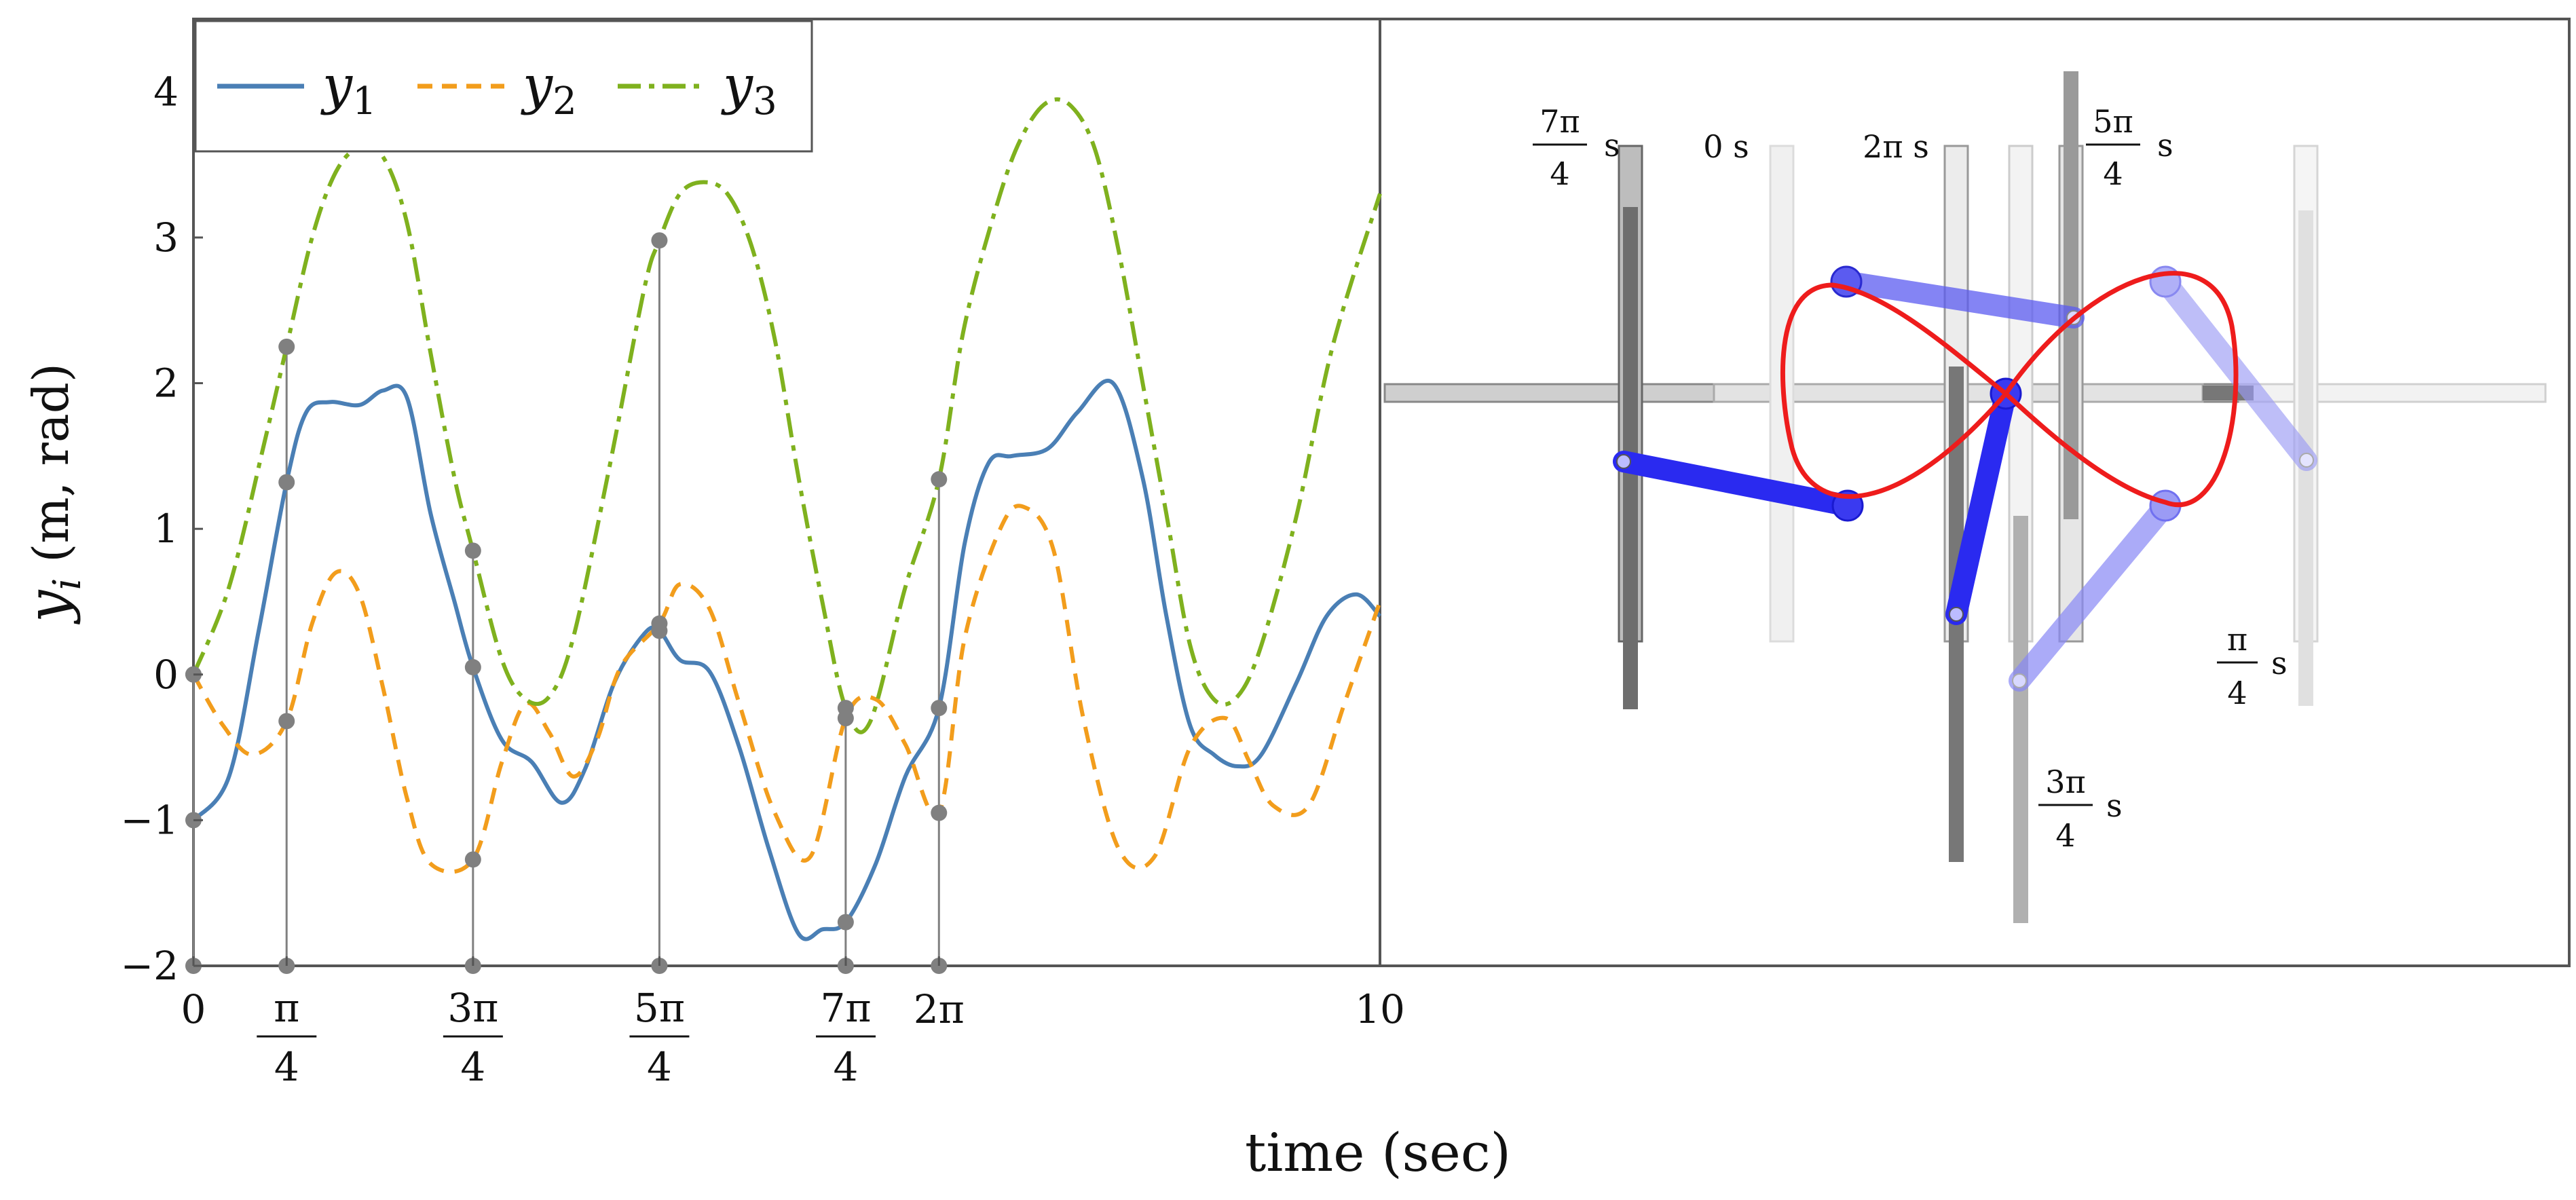 The image size is (2576, 1200). I want to click on figure-eight-trajectory, so click(2010, 389).